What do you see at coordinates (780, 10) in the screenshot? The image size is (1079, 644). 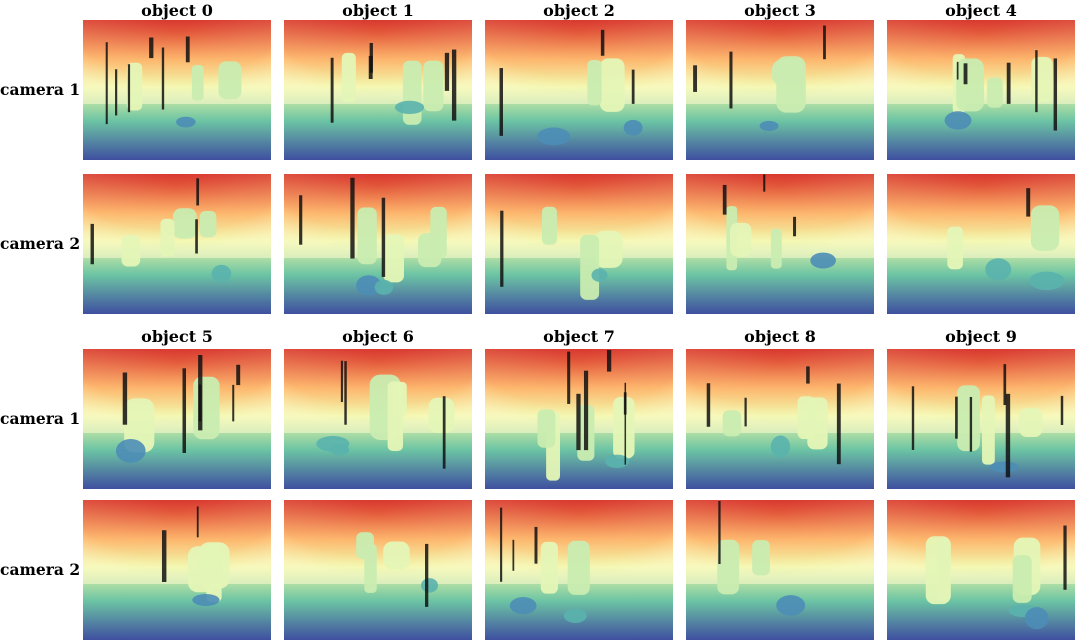 I see `column-title: object 3` at bounding box center [780, 10].